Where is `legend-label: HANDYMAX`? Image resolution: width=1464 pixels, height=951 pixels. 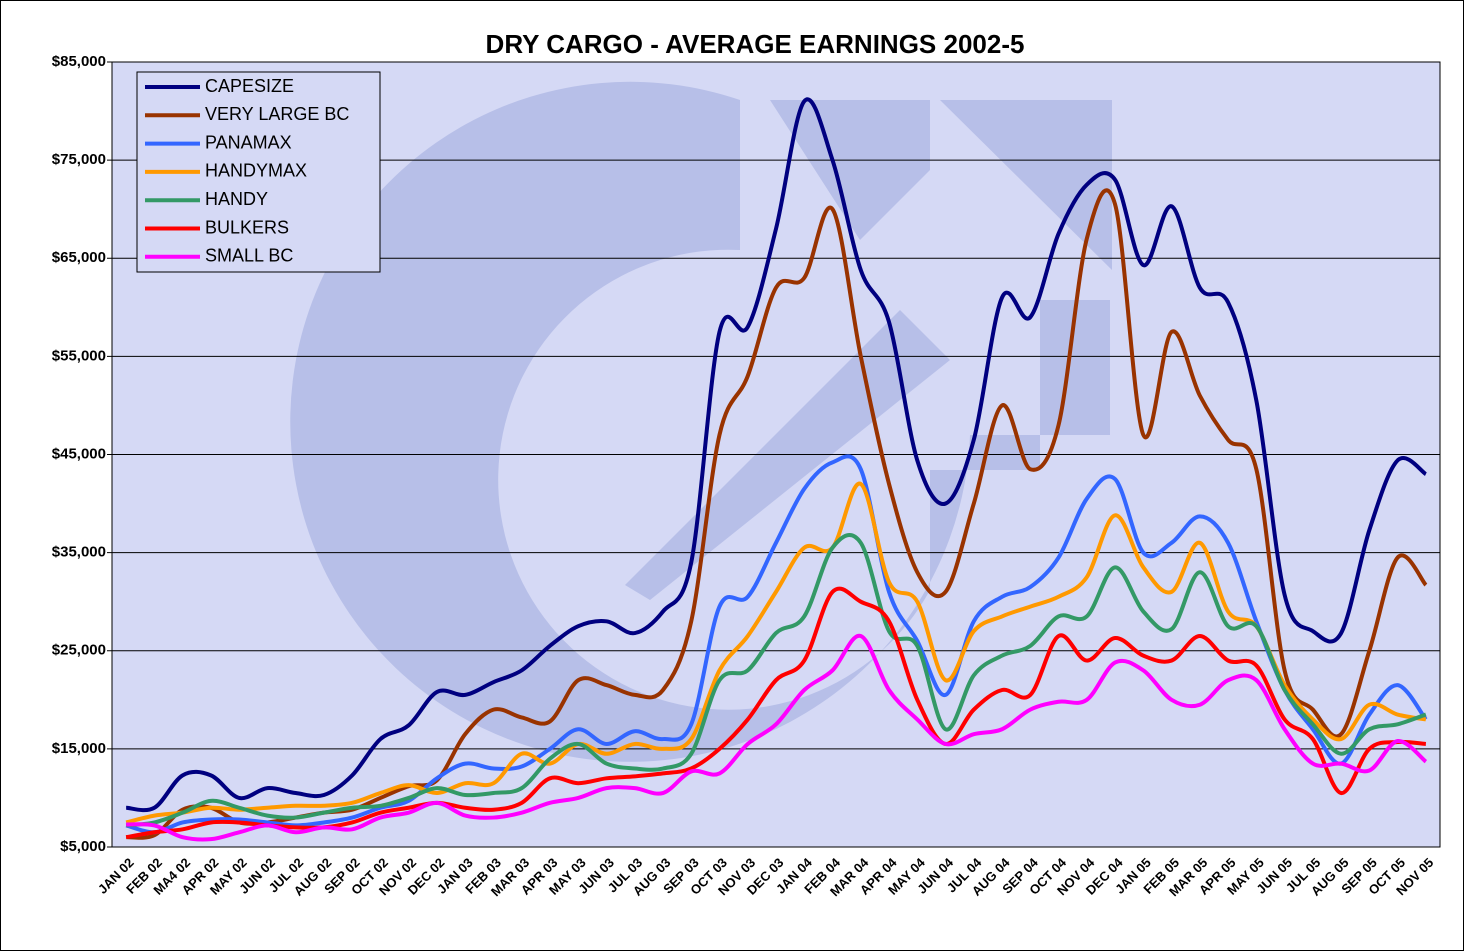
legend-label: HANDYMAX is located at coordinates (256, 171).